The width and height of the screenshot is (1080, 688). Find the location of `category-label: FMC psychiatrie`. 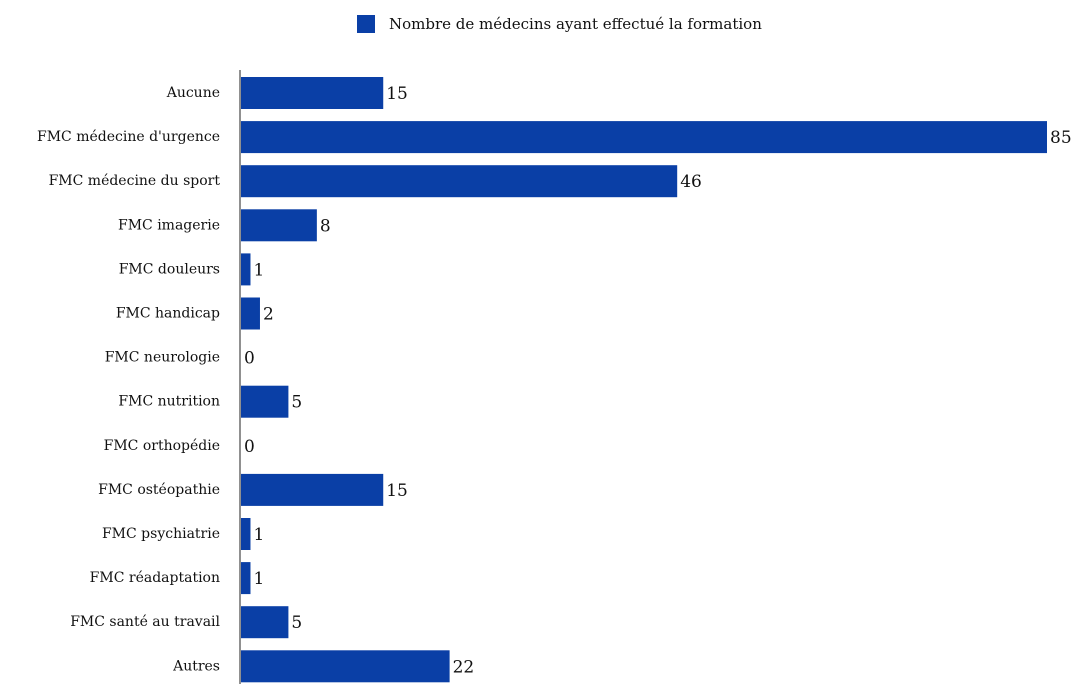

category-label: FMC psychiatrie is located at coordinates (161, 534).